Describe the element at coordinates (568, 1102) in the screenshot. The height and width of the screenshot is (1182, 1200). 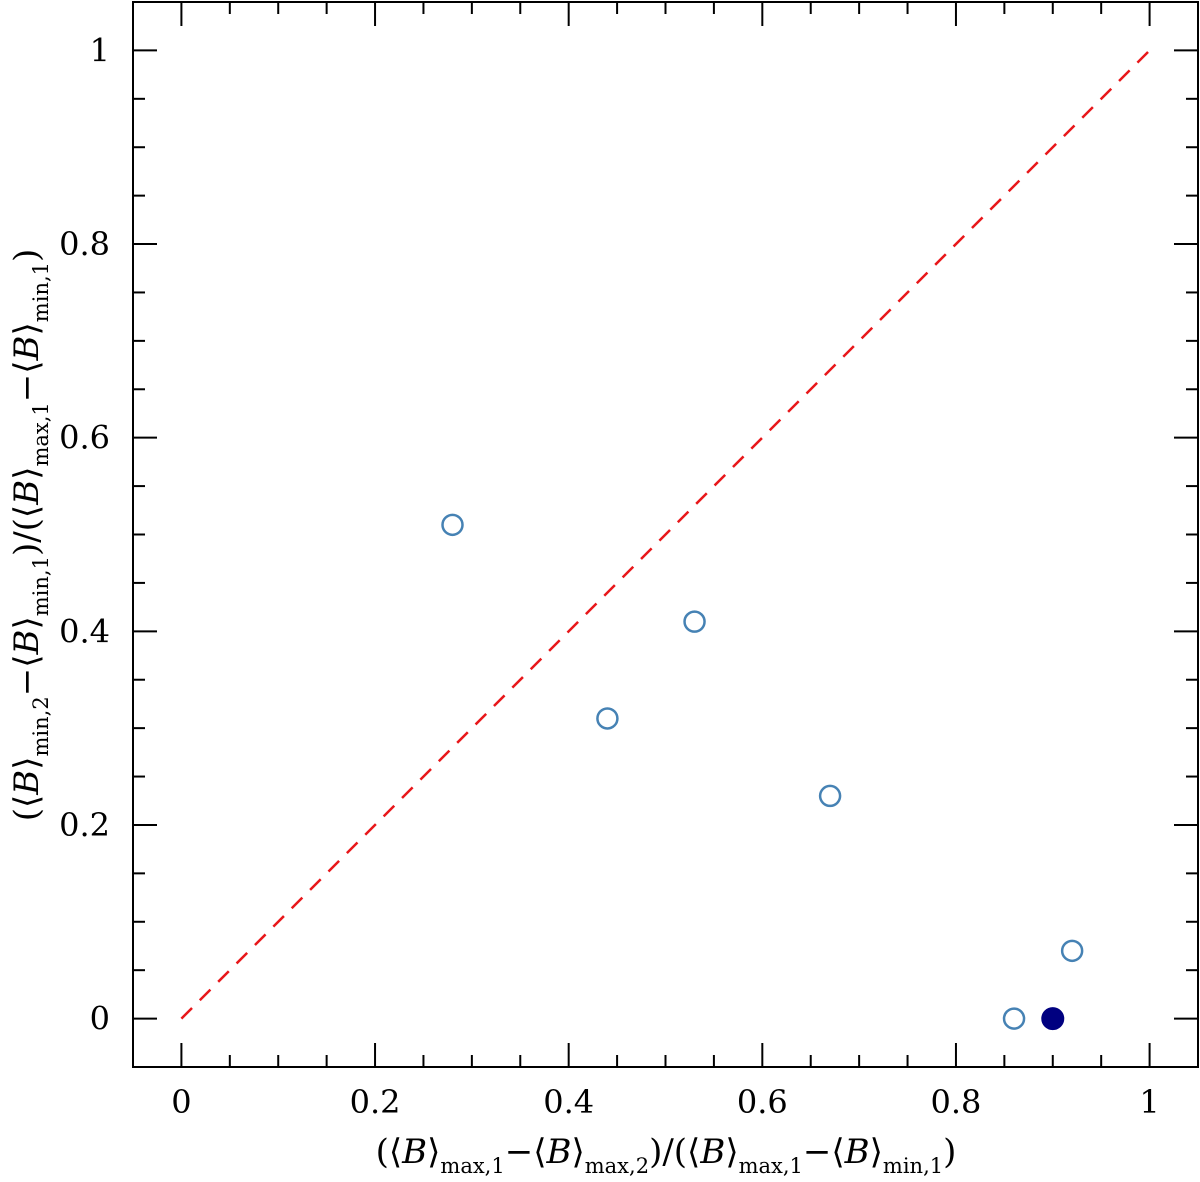
I see `x-tick-label: 0.4` at that location.